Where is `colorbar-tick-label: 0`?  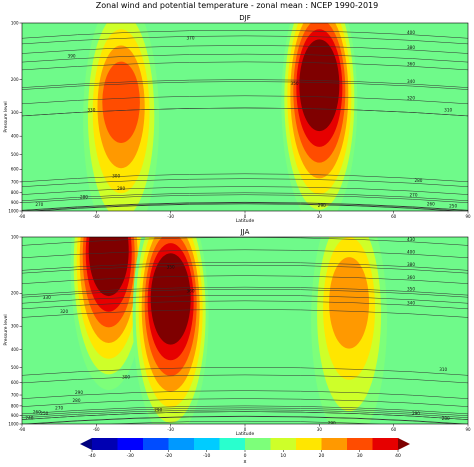
colorbar-tick-label: 0 is located at coordinates (245, 456).